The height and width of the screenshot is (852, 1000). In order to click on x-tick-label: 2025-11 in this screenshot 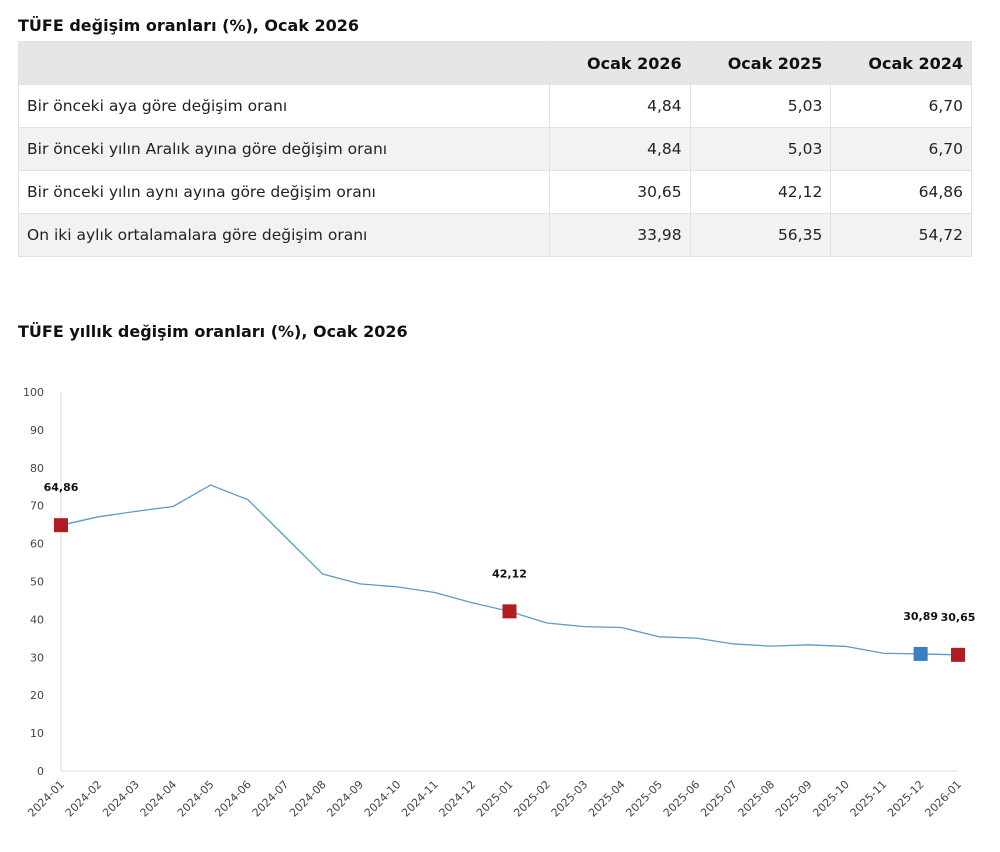, I will do `click(869, 799)`.